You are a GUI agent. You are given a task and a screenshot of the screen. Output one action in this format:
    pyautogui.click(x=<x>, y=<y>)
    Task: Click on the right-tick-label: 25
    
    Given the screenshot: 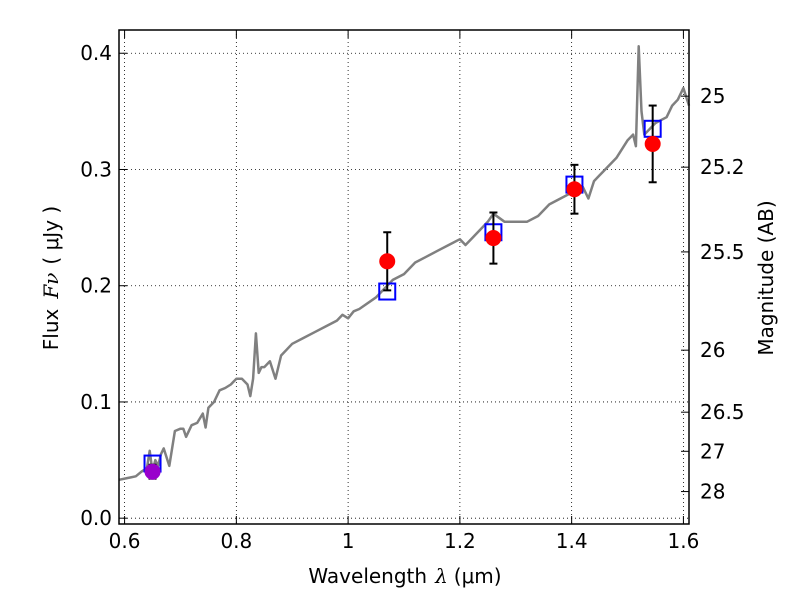 What is the action you would take?
    pyautogui.click(x=712, y=96)
    